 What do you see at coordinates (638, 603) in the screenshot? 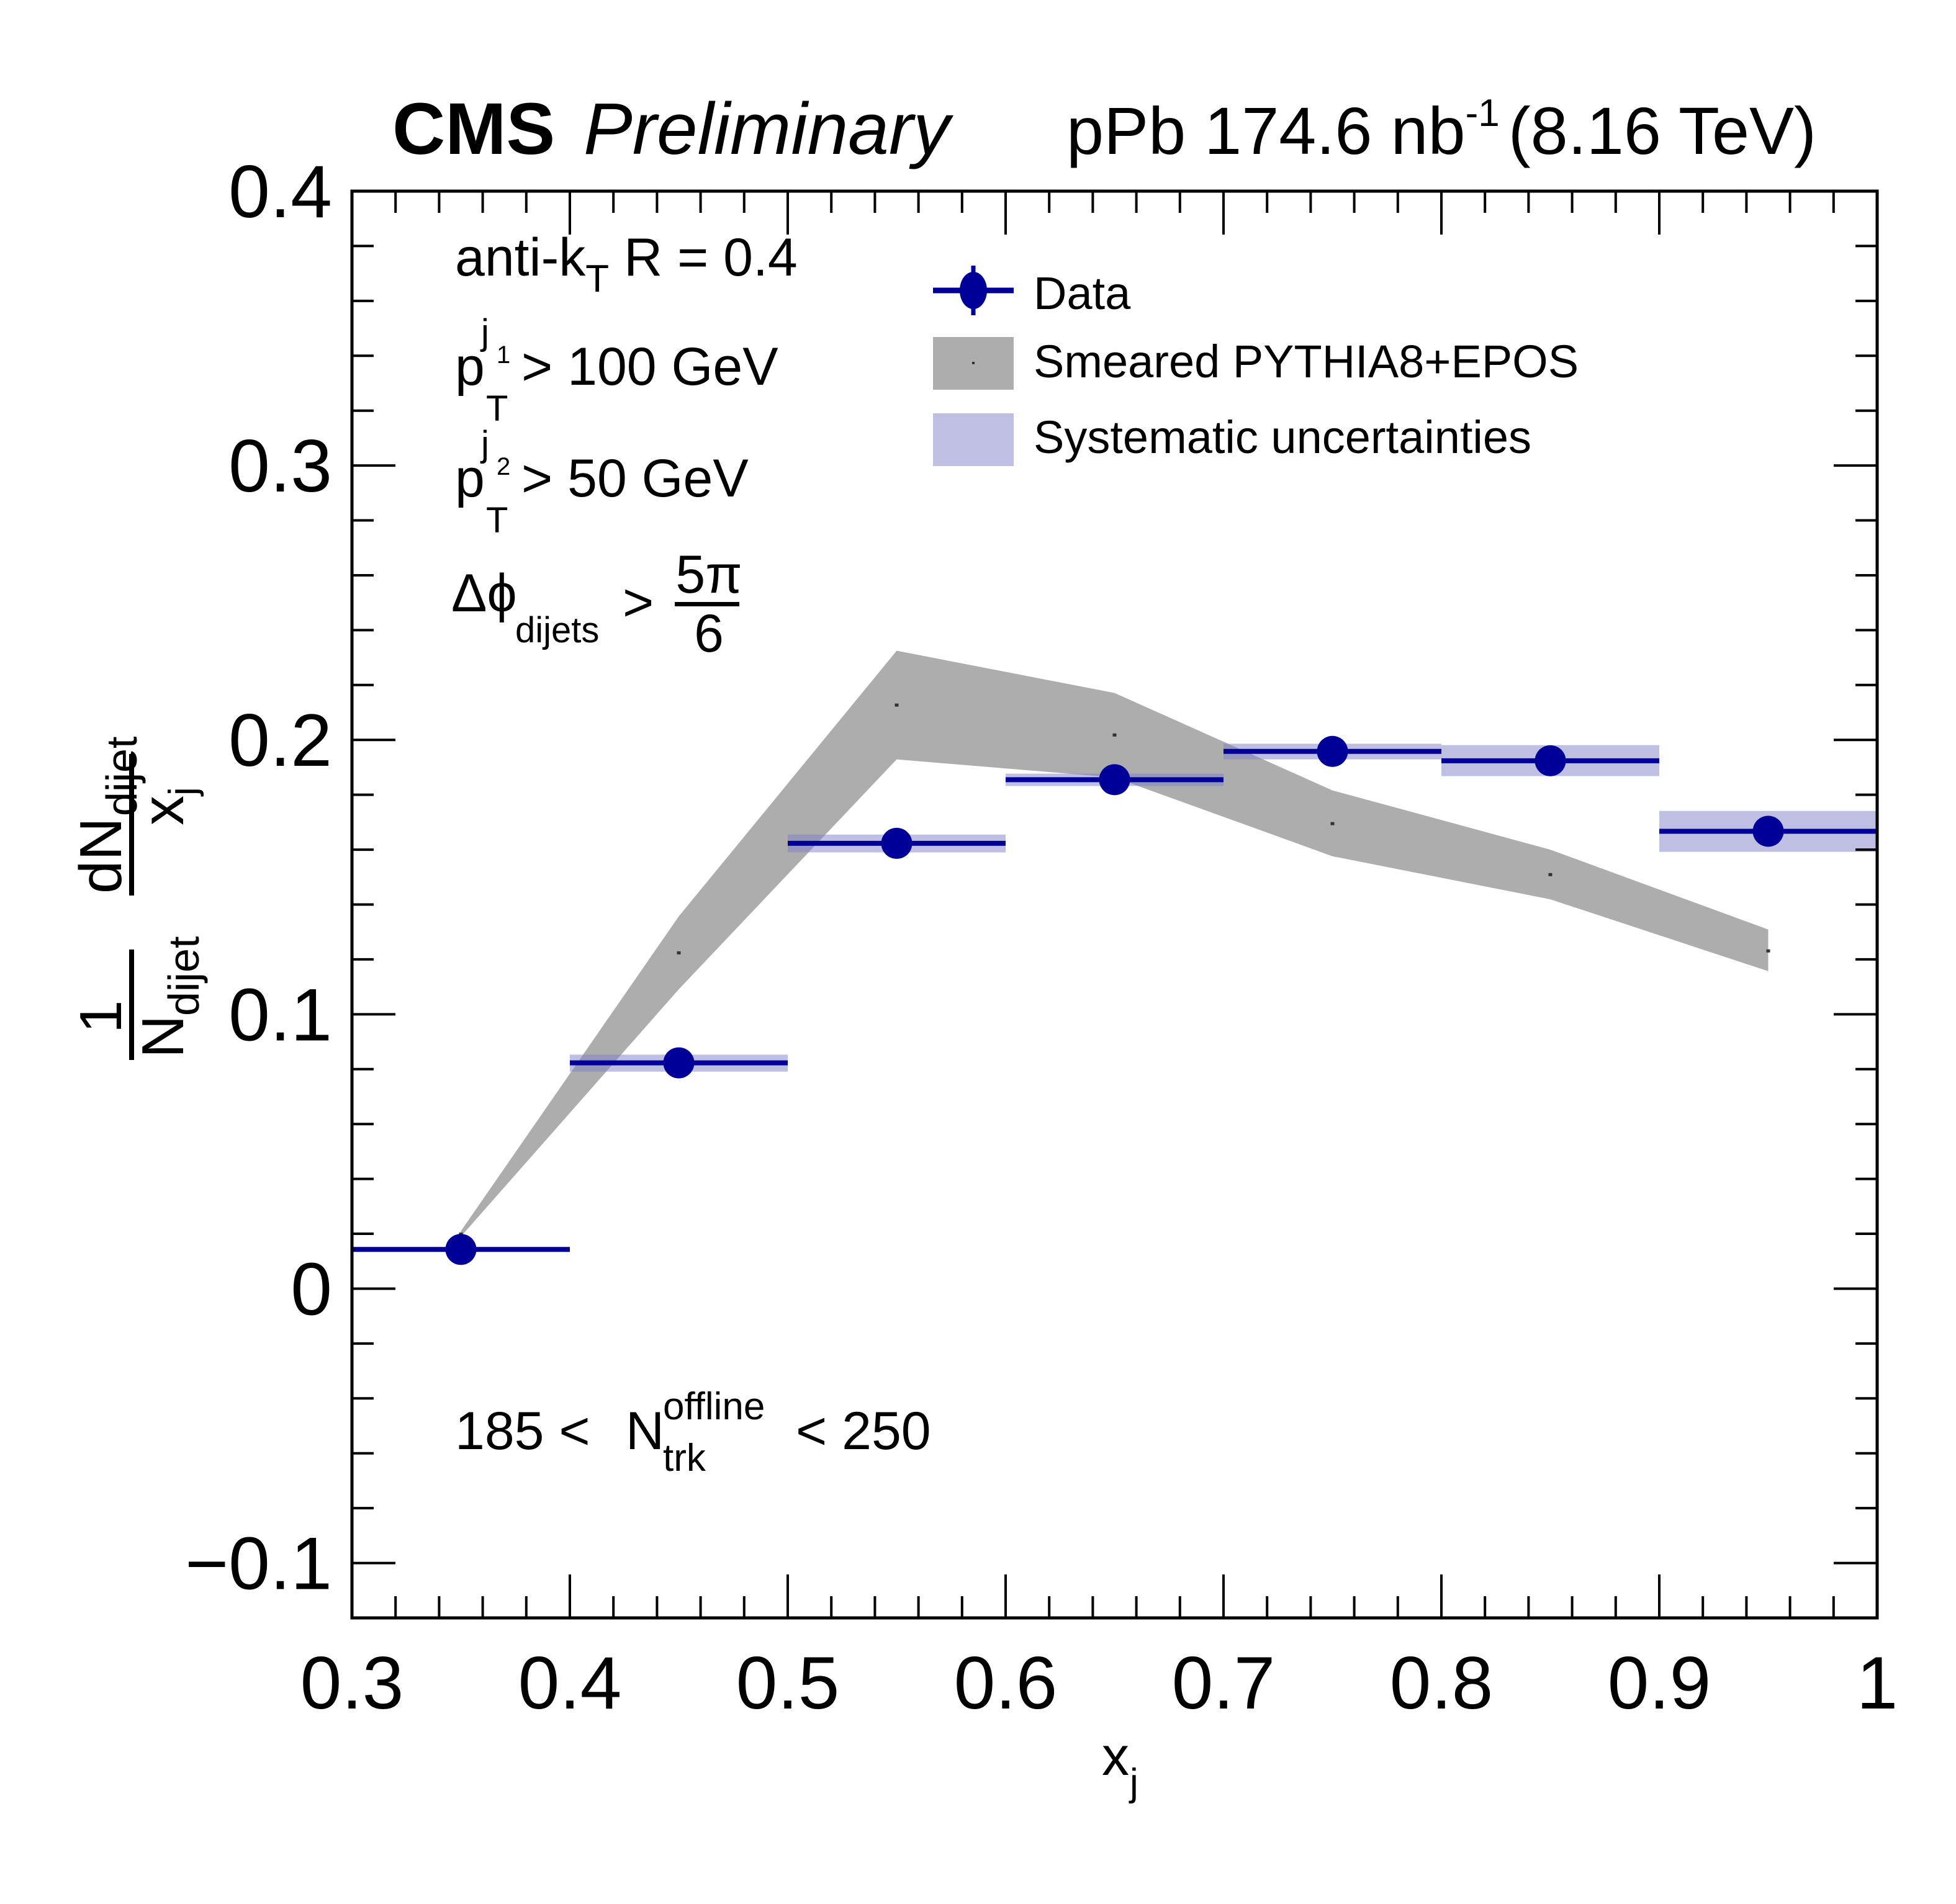
I see `dphi-operator: >` at bounding box center [638, 603].